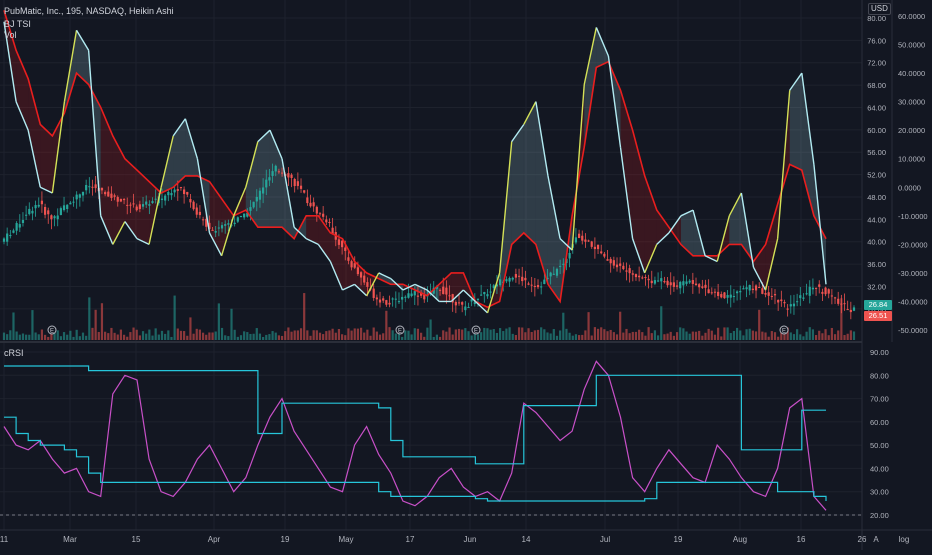  What do you see at coordinates (879, 9) in the screenshot?
I see `currency-label: USD` at bounding box center [879, 9].